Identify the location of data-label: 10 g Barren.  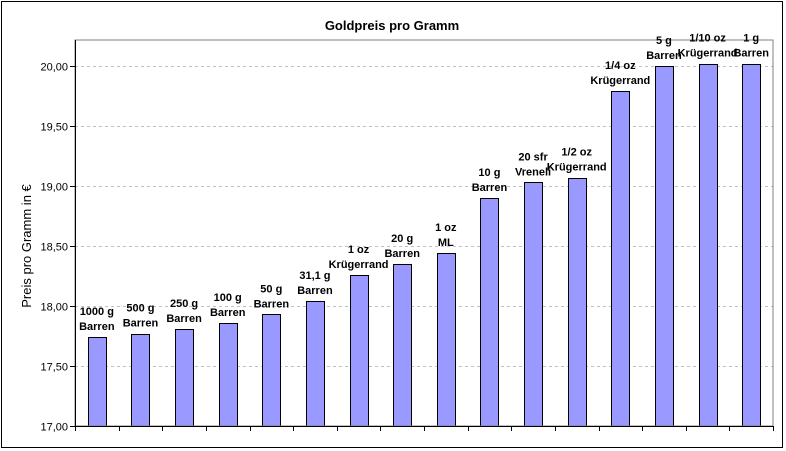
(490, 180).